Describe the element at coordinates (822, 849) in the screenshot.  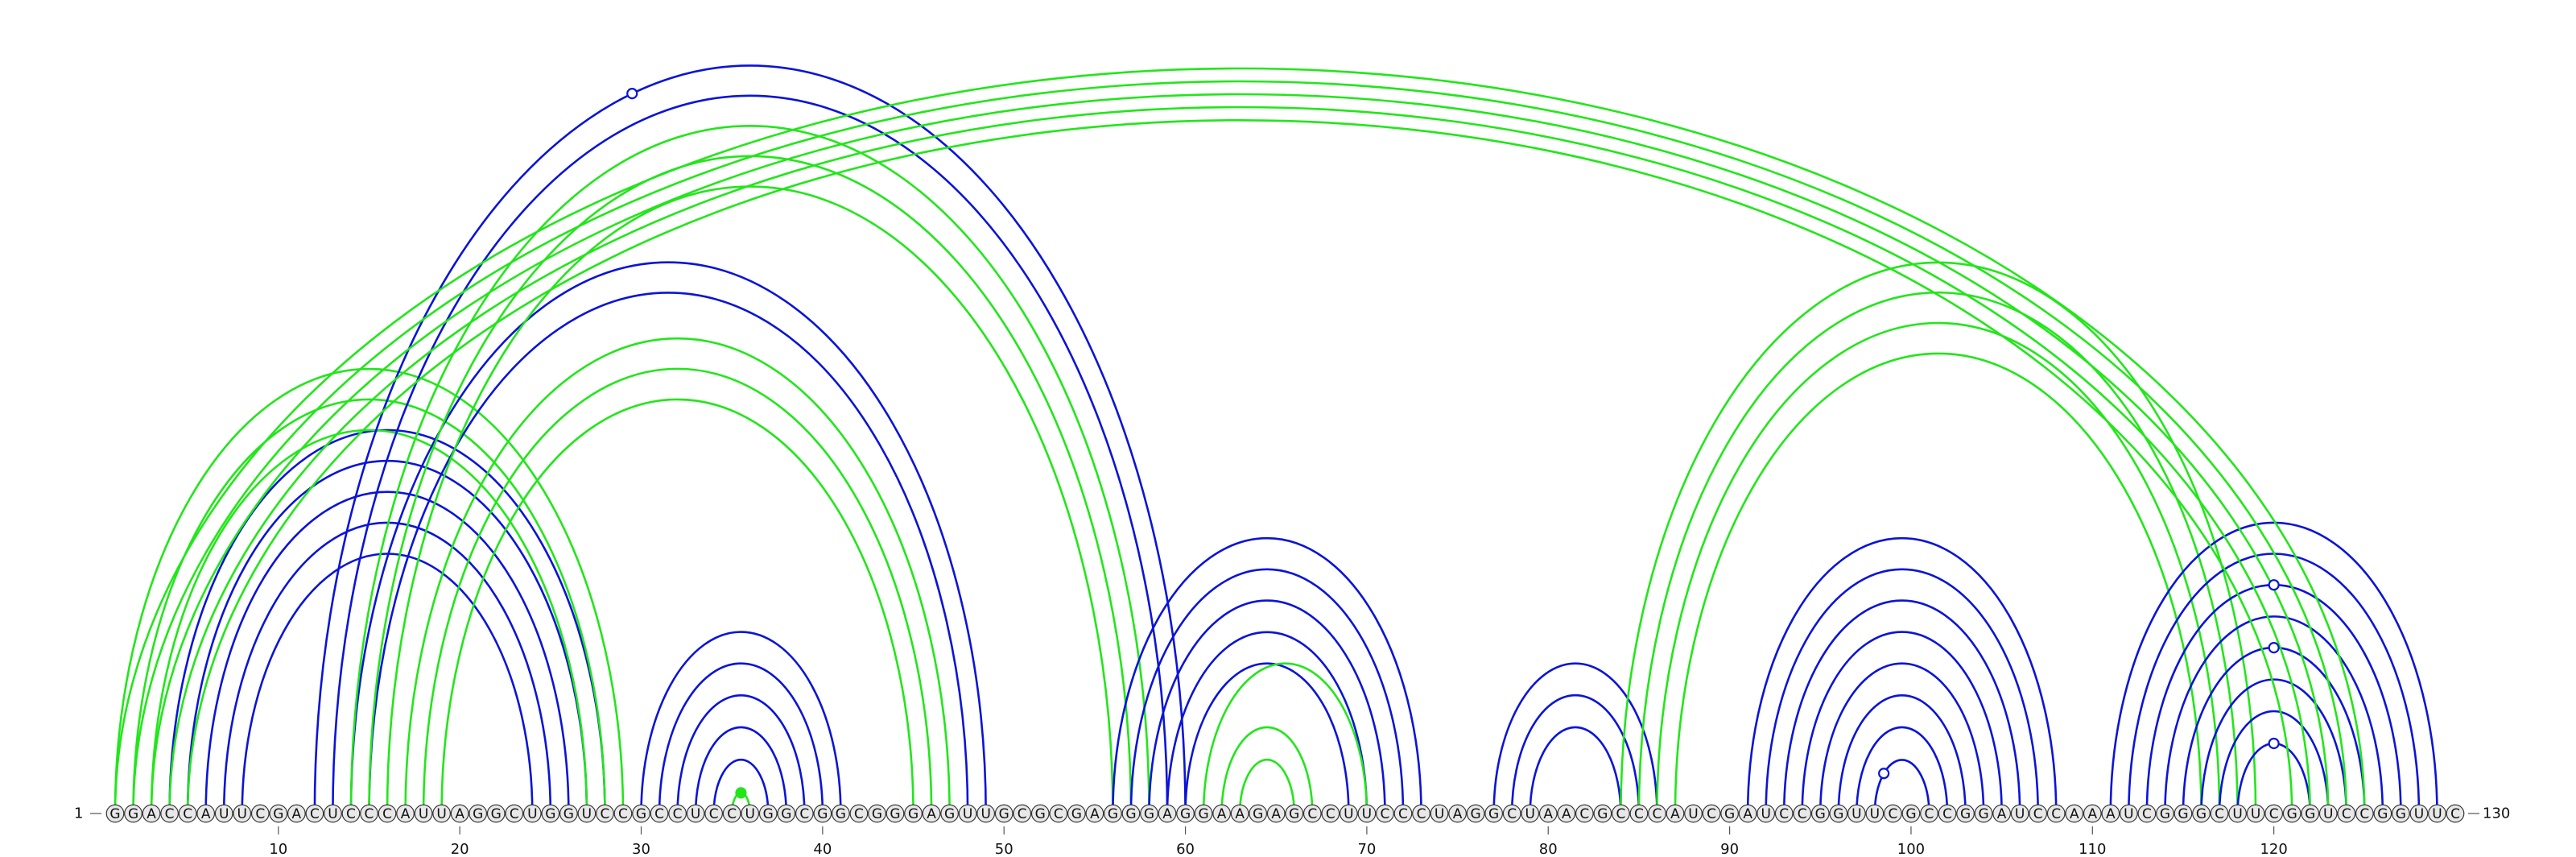
I see `tick-label-40: 40` at that location.